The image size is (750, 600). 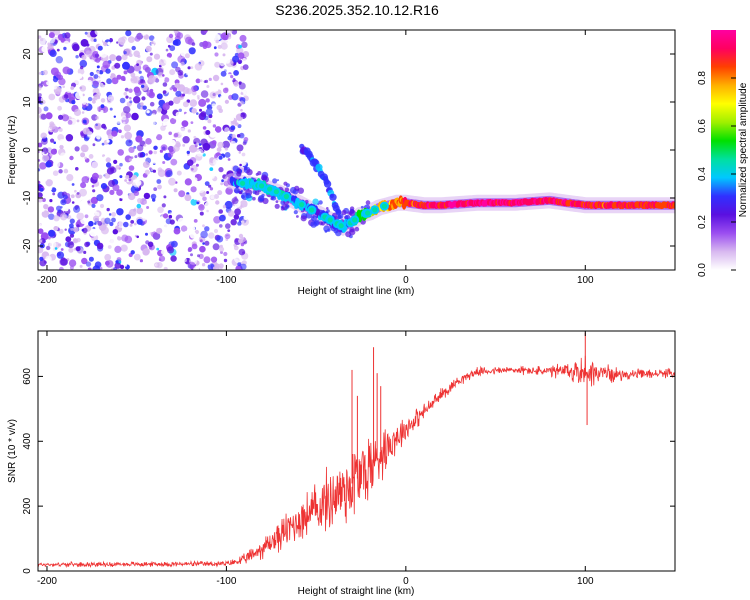 I want to click on branch-dot, so click(x=327, y=184).